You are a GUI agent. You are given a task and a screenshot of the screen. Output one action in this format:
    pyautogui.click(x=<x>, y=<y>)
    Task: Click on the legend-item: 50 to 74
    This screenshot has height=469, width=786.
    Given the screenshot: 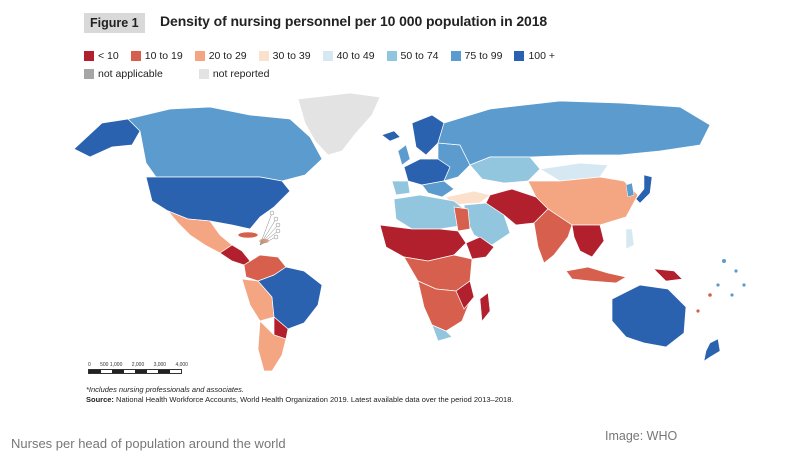 What is the action you would take?
    pyautogui.click(x=412, y=56)
    